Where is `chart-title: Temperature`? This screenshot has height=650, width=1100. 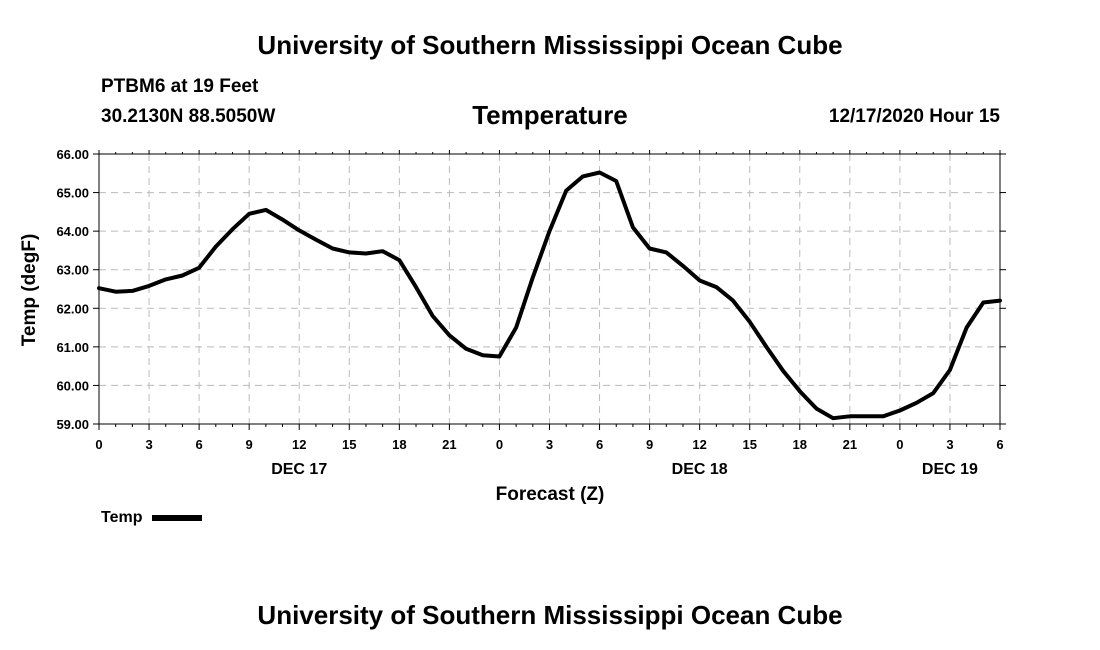 chart-title: Temperature is located at coordinates (550, 115).